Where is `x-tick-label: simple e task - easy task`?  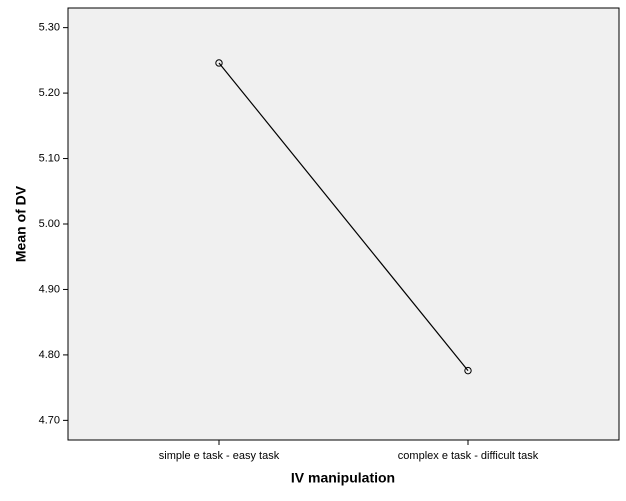
x-tick-label: simple e task - easy task is located at coordinates (219, 456).